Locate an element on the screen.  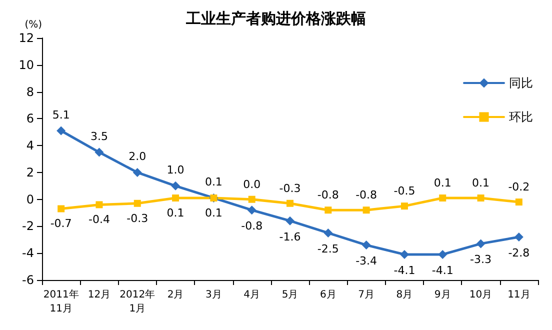
y-tick-label: 10 is located at coordinates (26, 65).